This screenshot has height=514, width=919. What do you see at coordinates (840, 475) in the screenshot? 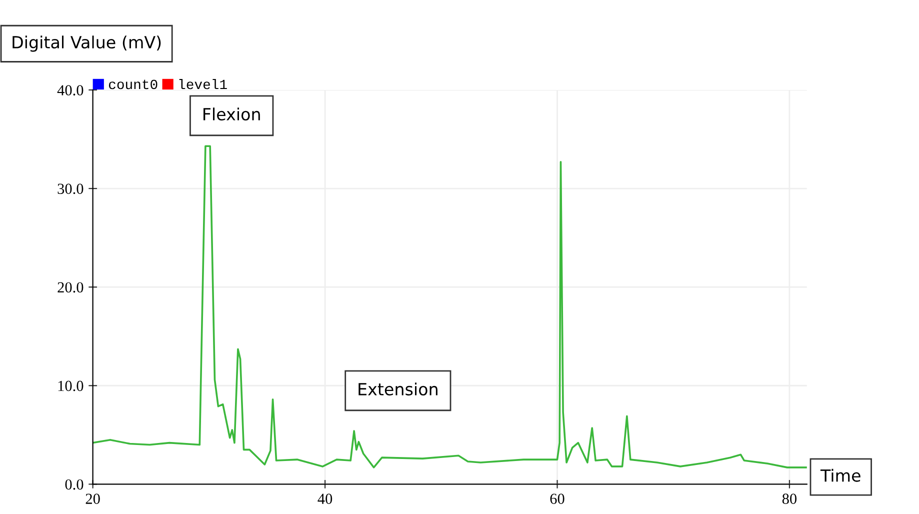
I see `x-axis-title: Time` at bounding box center [840, 475].